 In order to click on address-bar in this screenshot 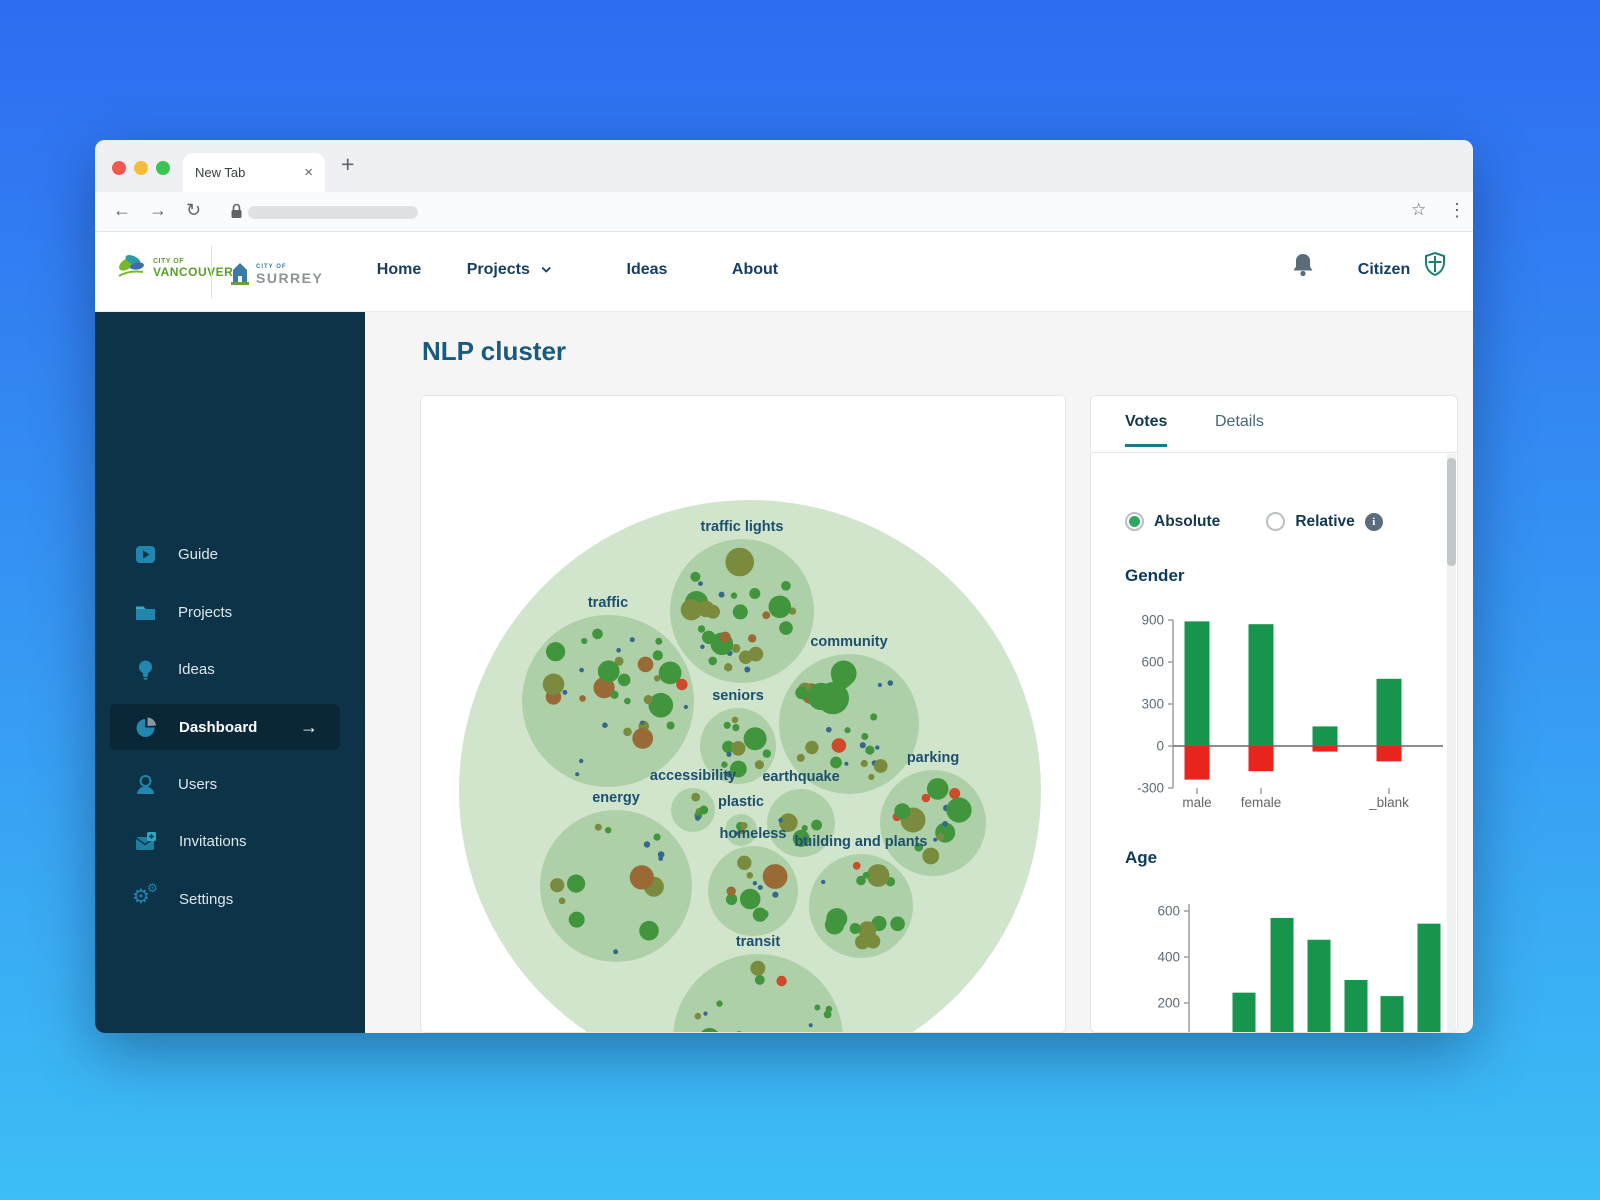, I will do `click(333, 212)`.